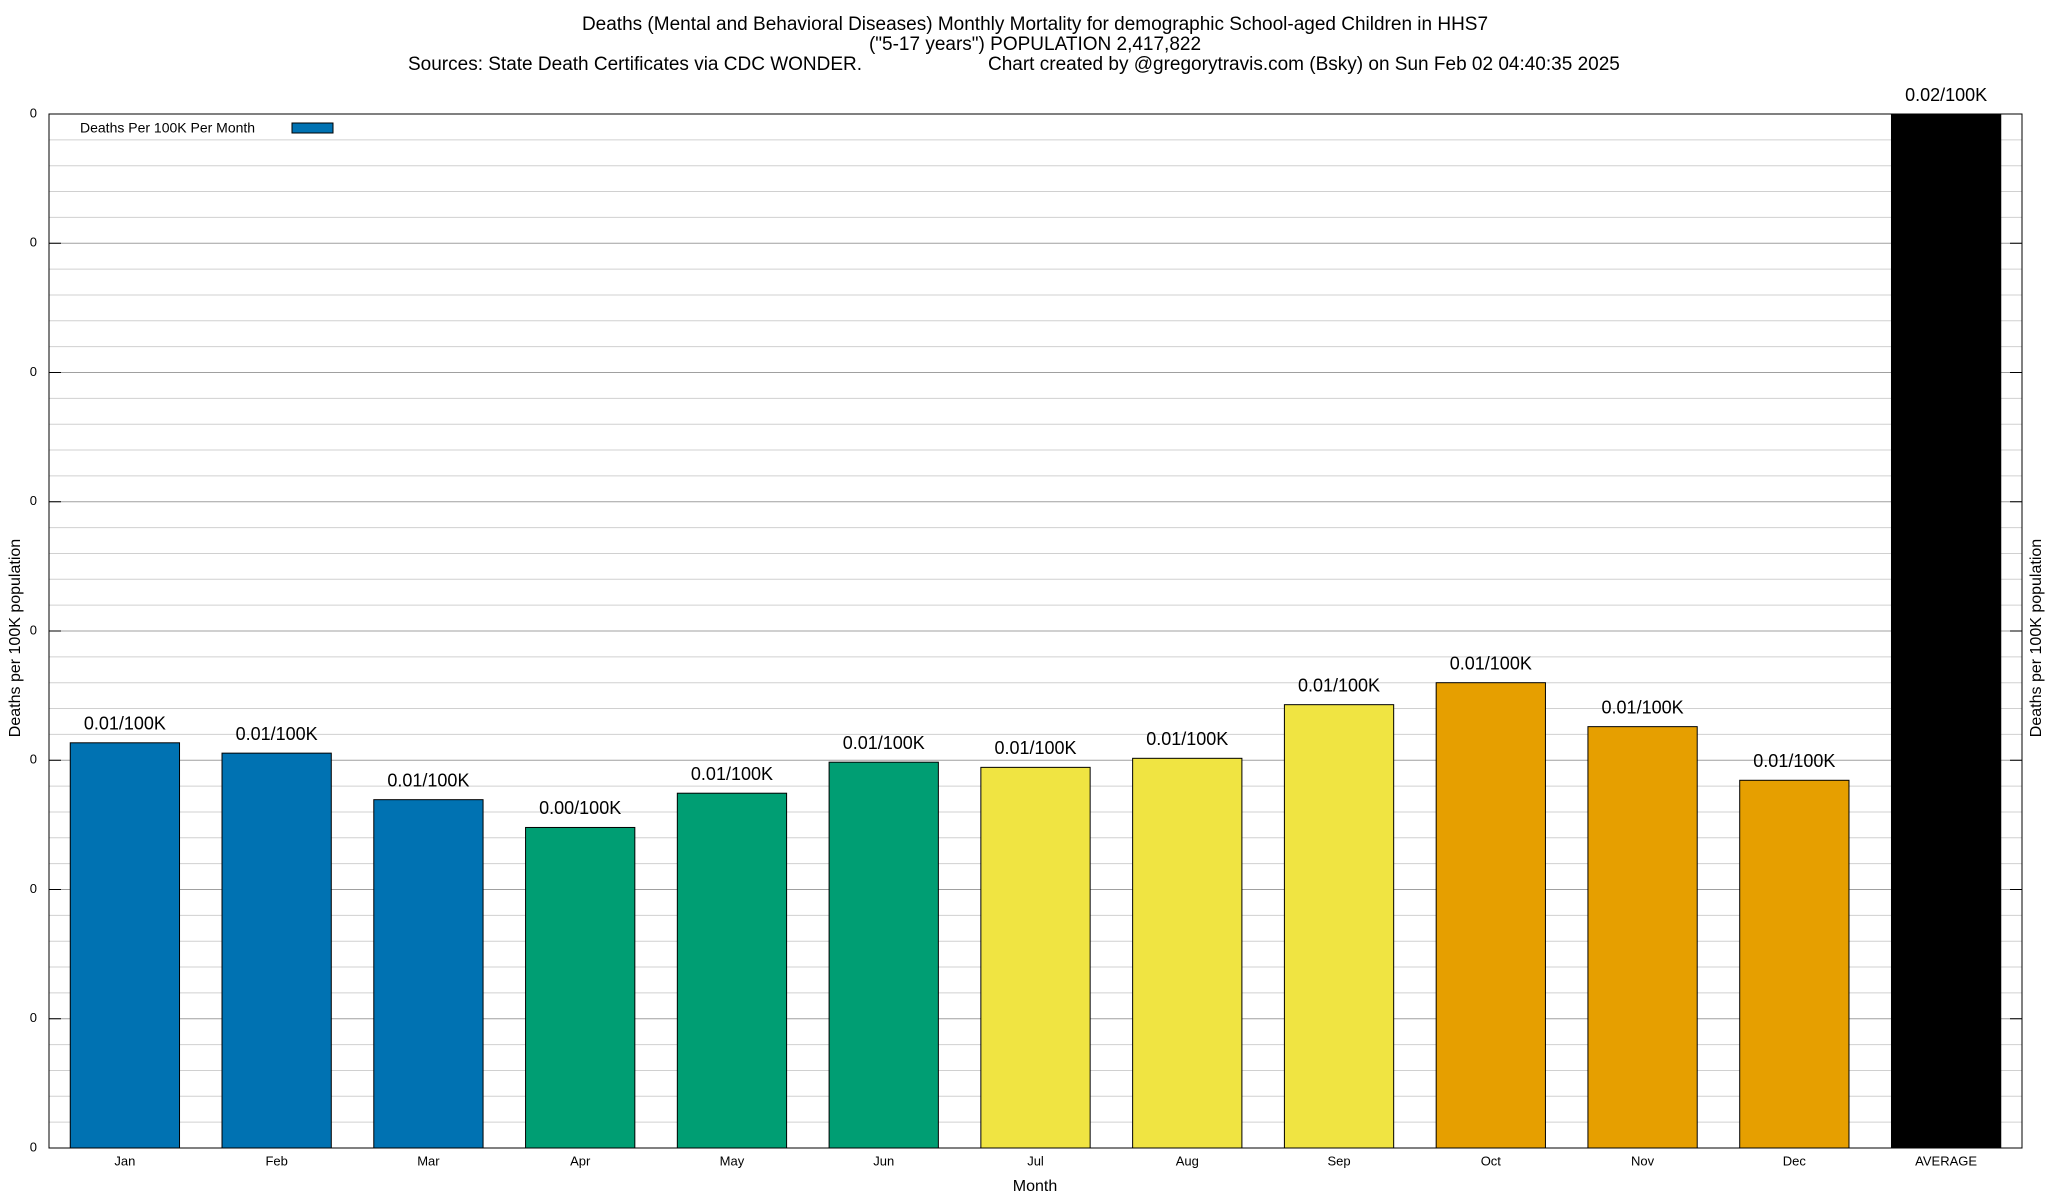 This screenshot has width=2048, height=1200. What do you see at coordinates (1643, 1160) in the screenshot?
I see `x-tick-label: Nov` at bounding box center [1643, 1160].